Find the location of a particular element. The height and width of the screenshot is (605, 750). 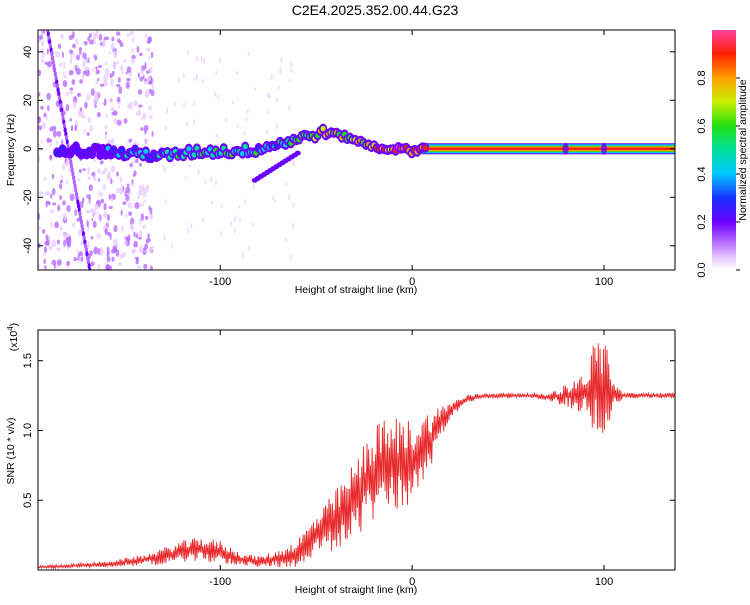

x-tick-label: 100 is located at coordinates (604, 282).